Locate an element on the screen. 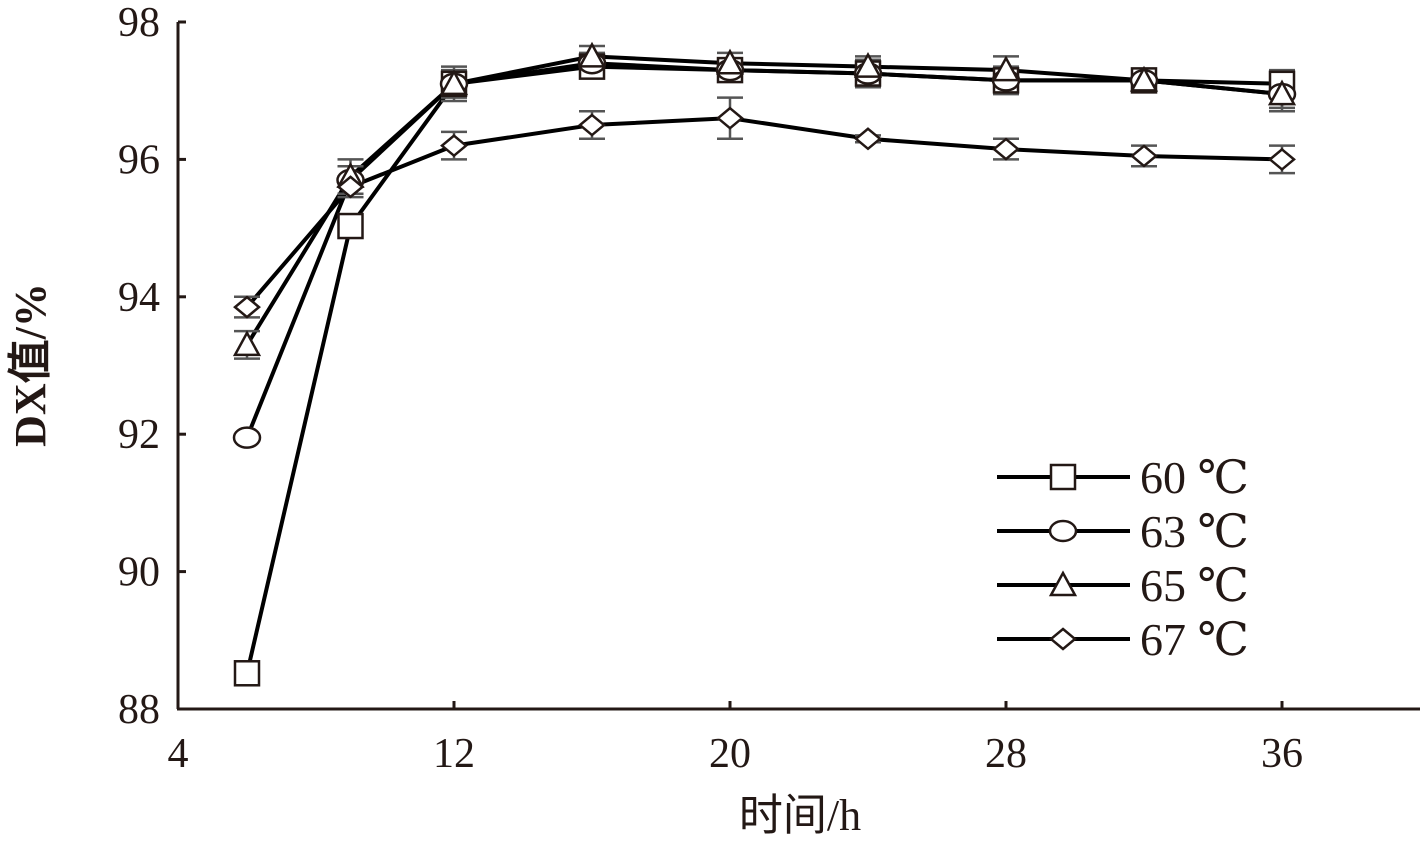  y-tick-label: 90 is located at coordinates (139, 573).